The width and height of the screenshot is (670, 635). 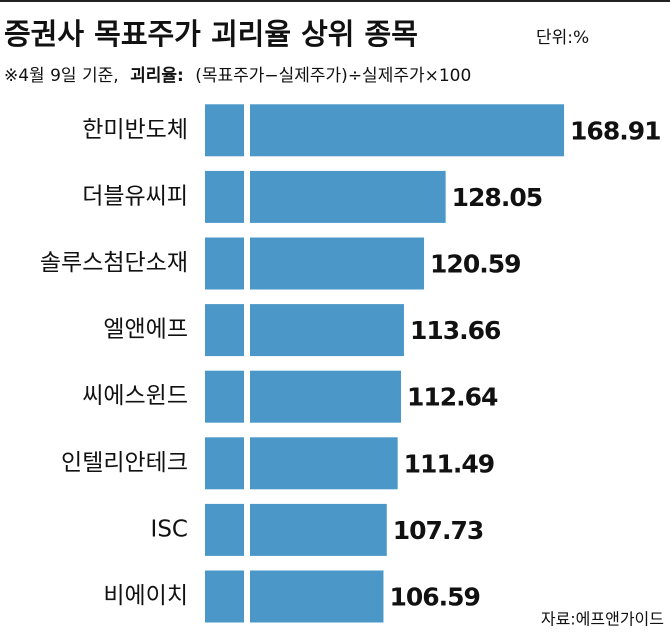 I want to click on axis-break, so click(x=247, y=366).